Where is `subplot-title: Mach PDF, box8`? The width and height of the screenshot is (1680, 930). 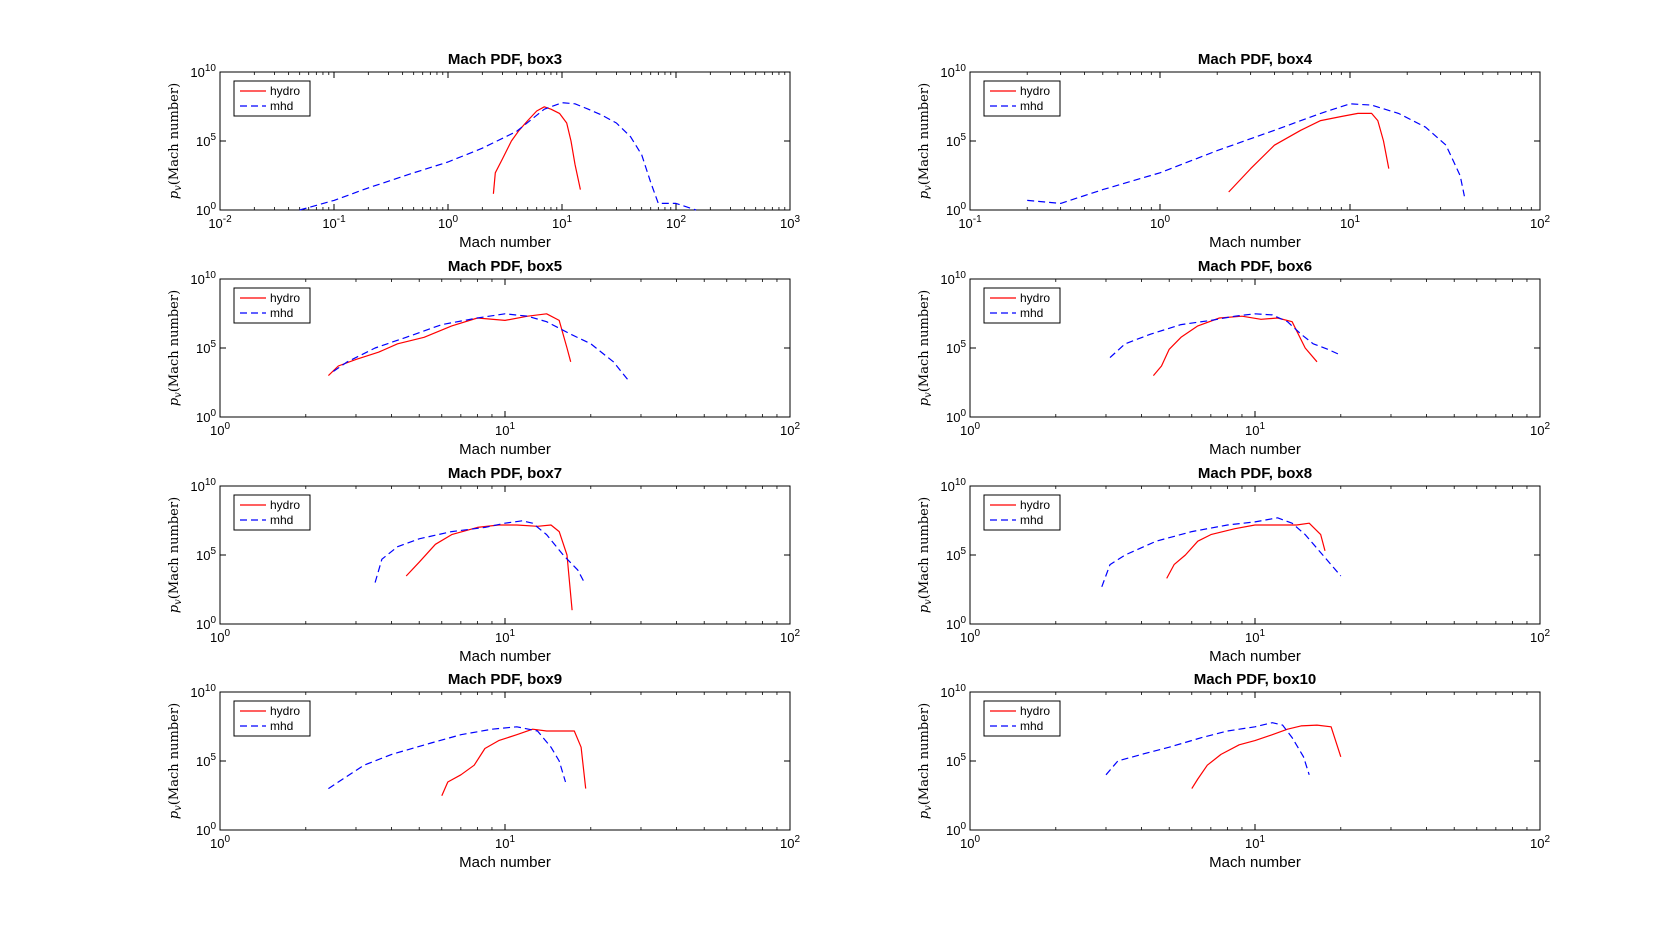 subplot-title: Mach PDF, box8 is located at coordinates (1255, 473).